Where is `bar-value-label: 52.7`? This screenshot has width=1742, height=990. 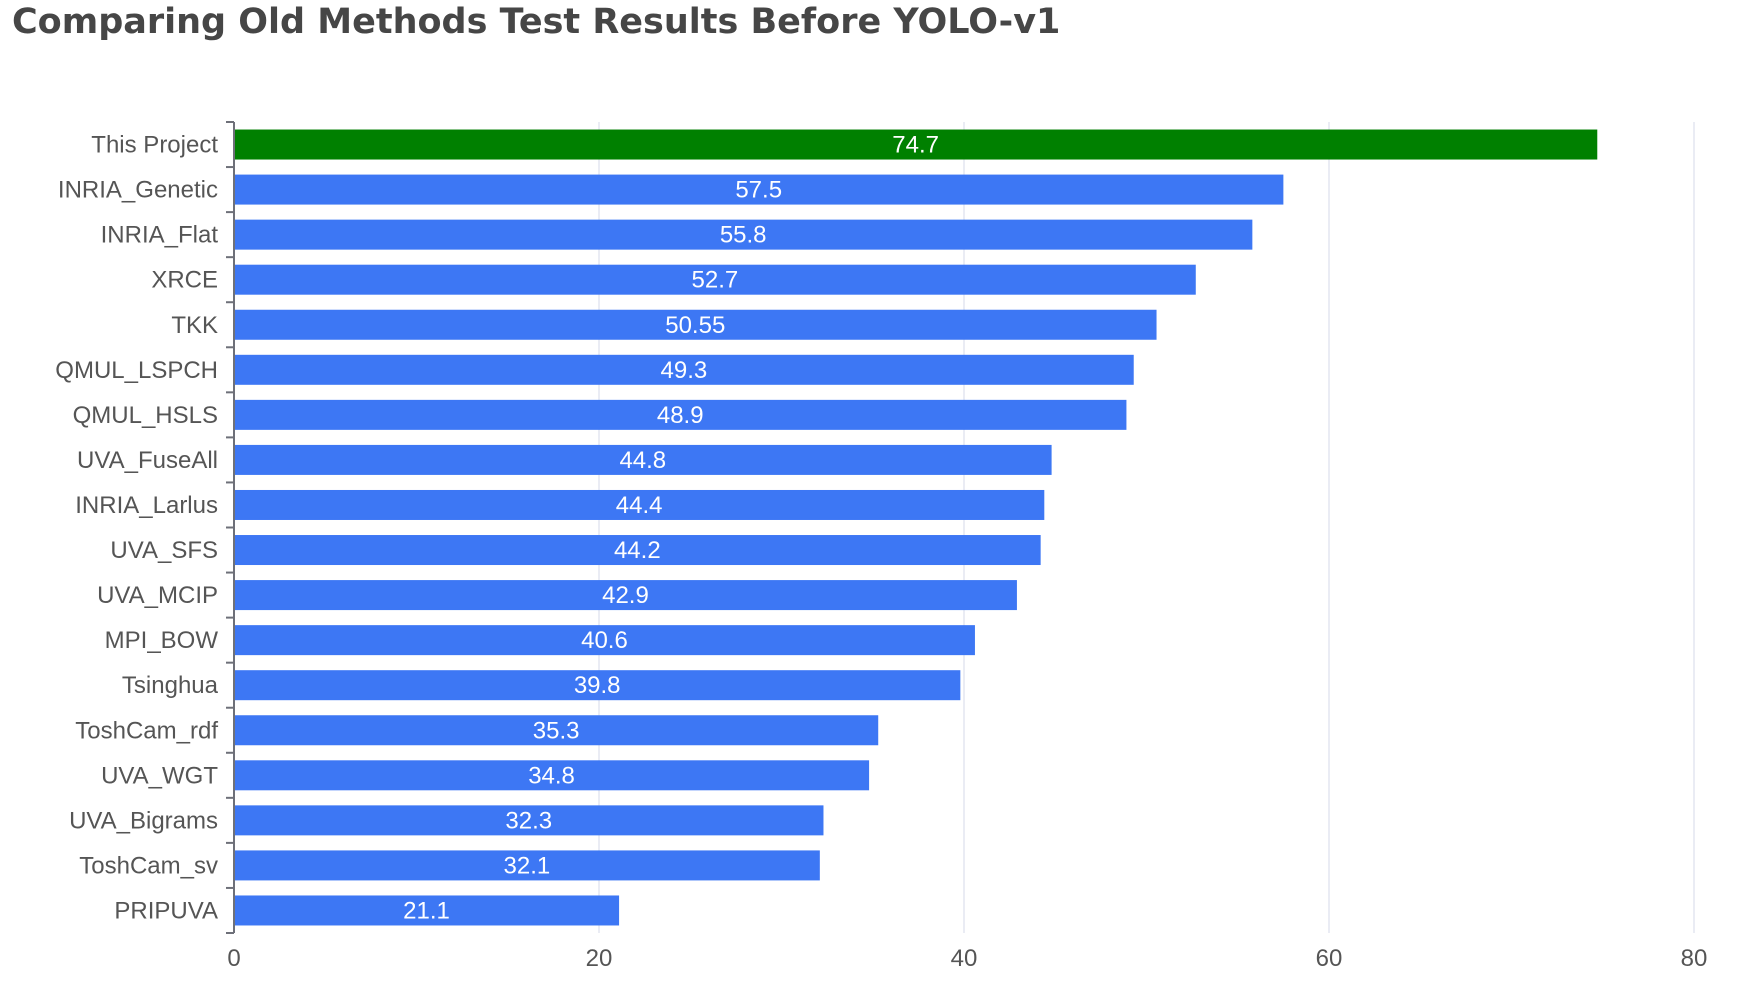 bar-value-label: 52.7 is located at coordinates (715, 280).